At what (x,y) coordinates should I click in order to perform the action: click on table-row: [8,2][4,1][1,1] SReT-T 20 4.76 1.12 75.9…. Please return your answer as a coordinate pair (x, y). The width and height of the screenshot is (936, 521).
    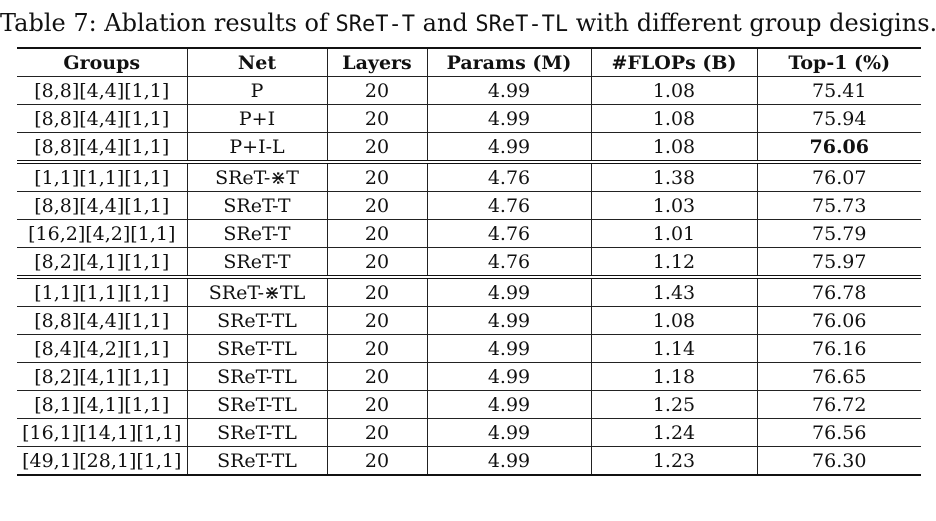
    Looking at the image, I should click on (469, 262).